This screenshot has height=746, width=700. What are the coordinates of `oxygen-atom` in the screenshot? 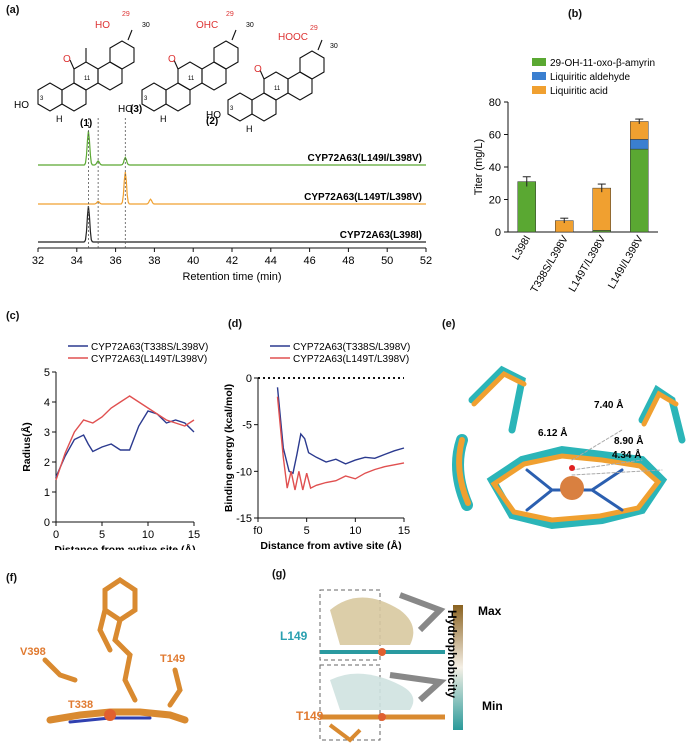 It's located at (572, 468).